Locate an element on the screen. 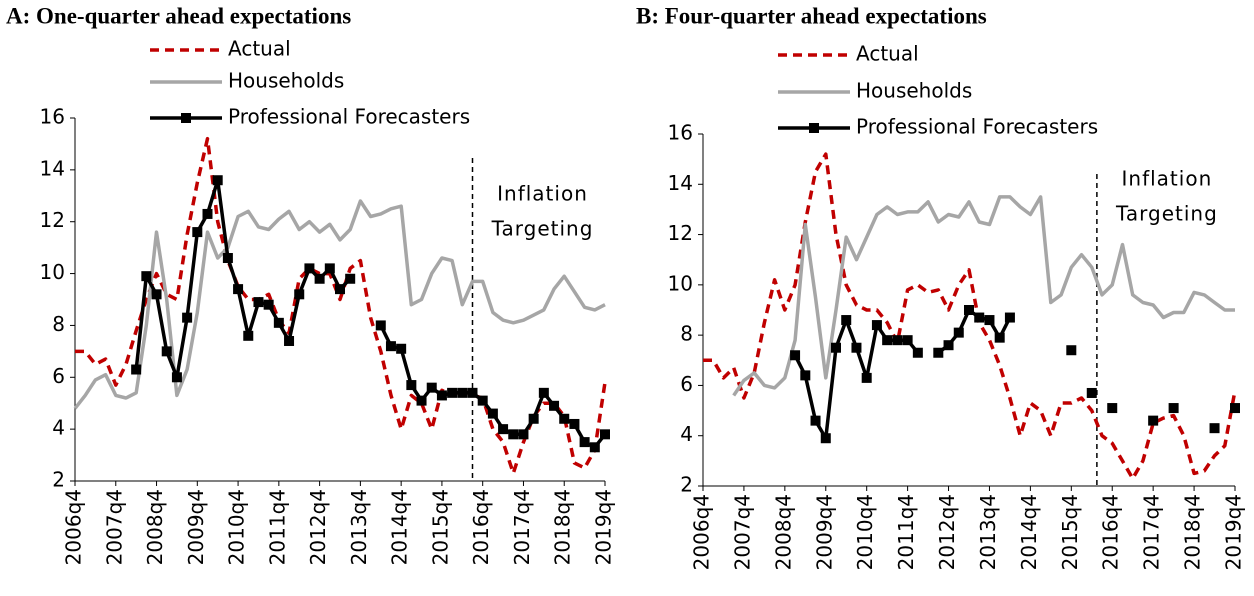  y-tick-label: 16 is located at coordinates (52, 117).